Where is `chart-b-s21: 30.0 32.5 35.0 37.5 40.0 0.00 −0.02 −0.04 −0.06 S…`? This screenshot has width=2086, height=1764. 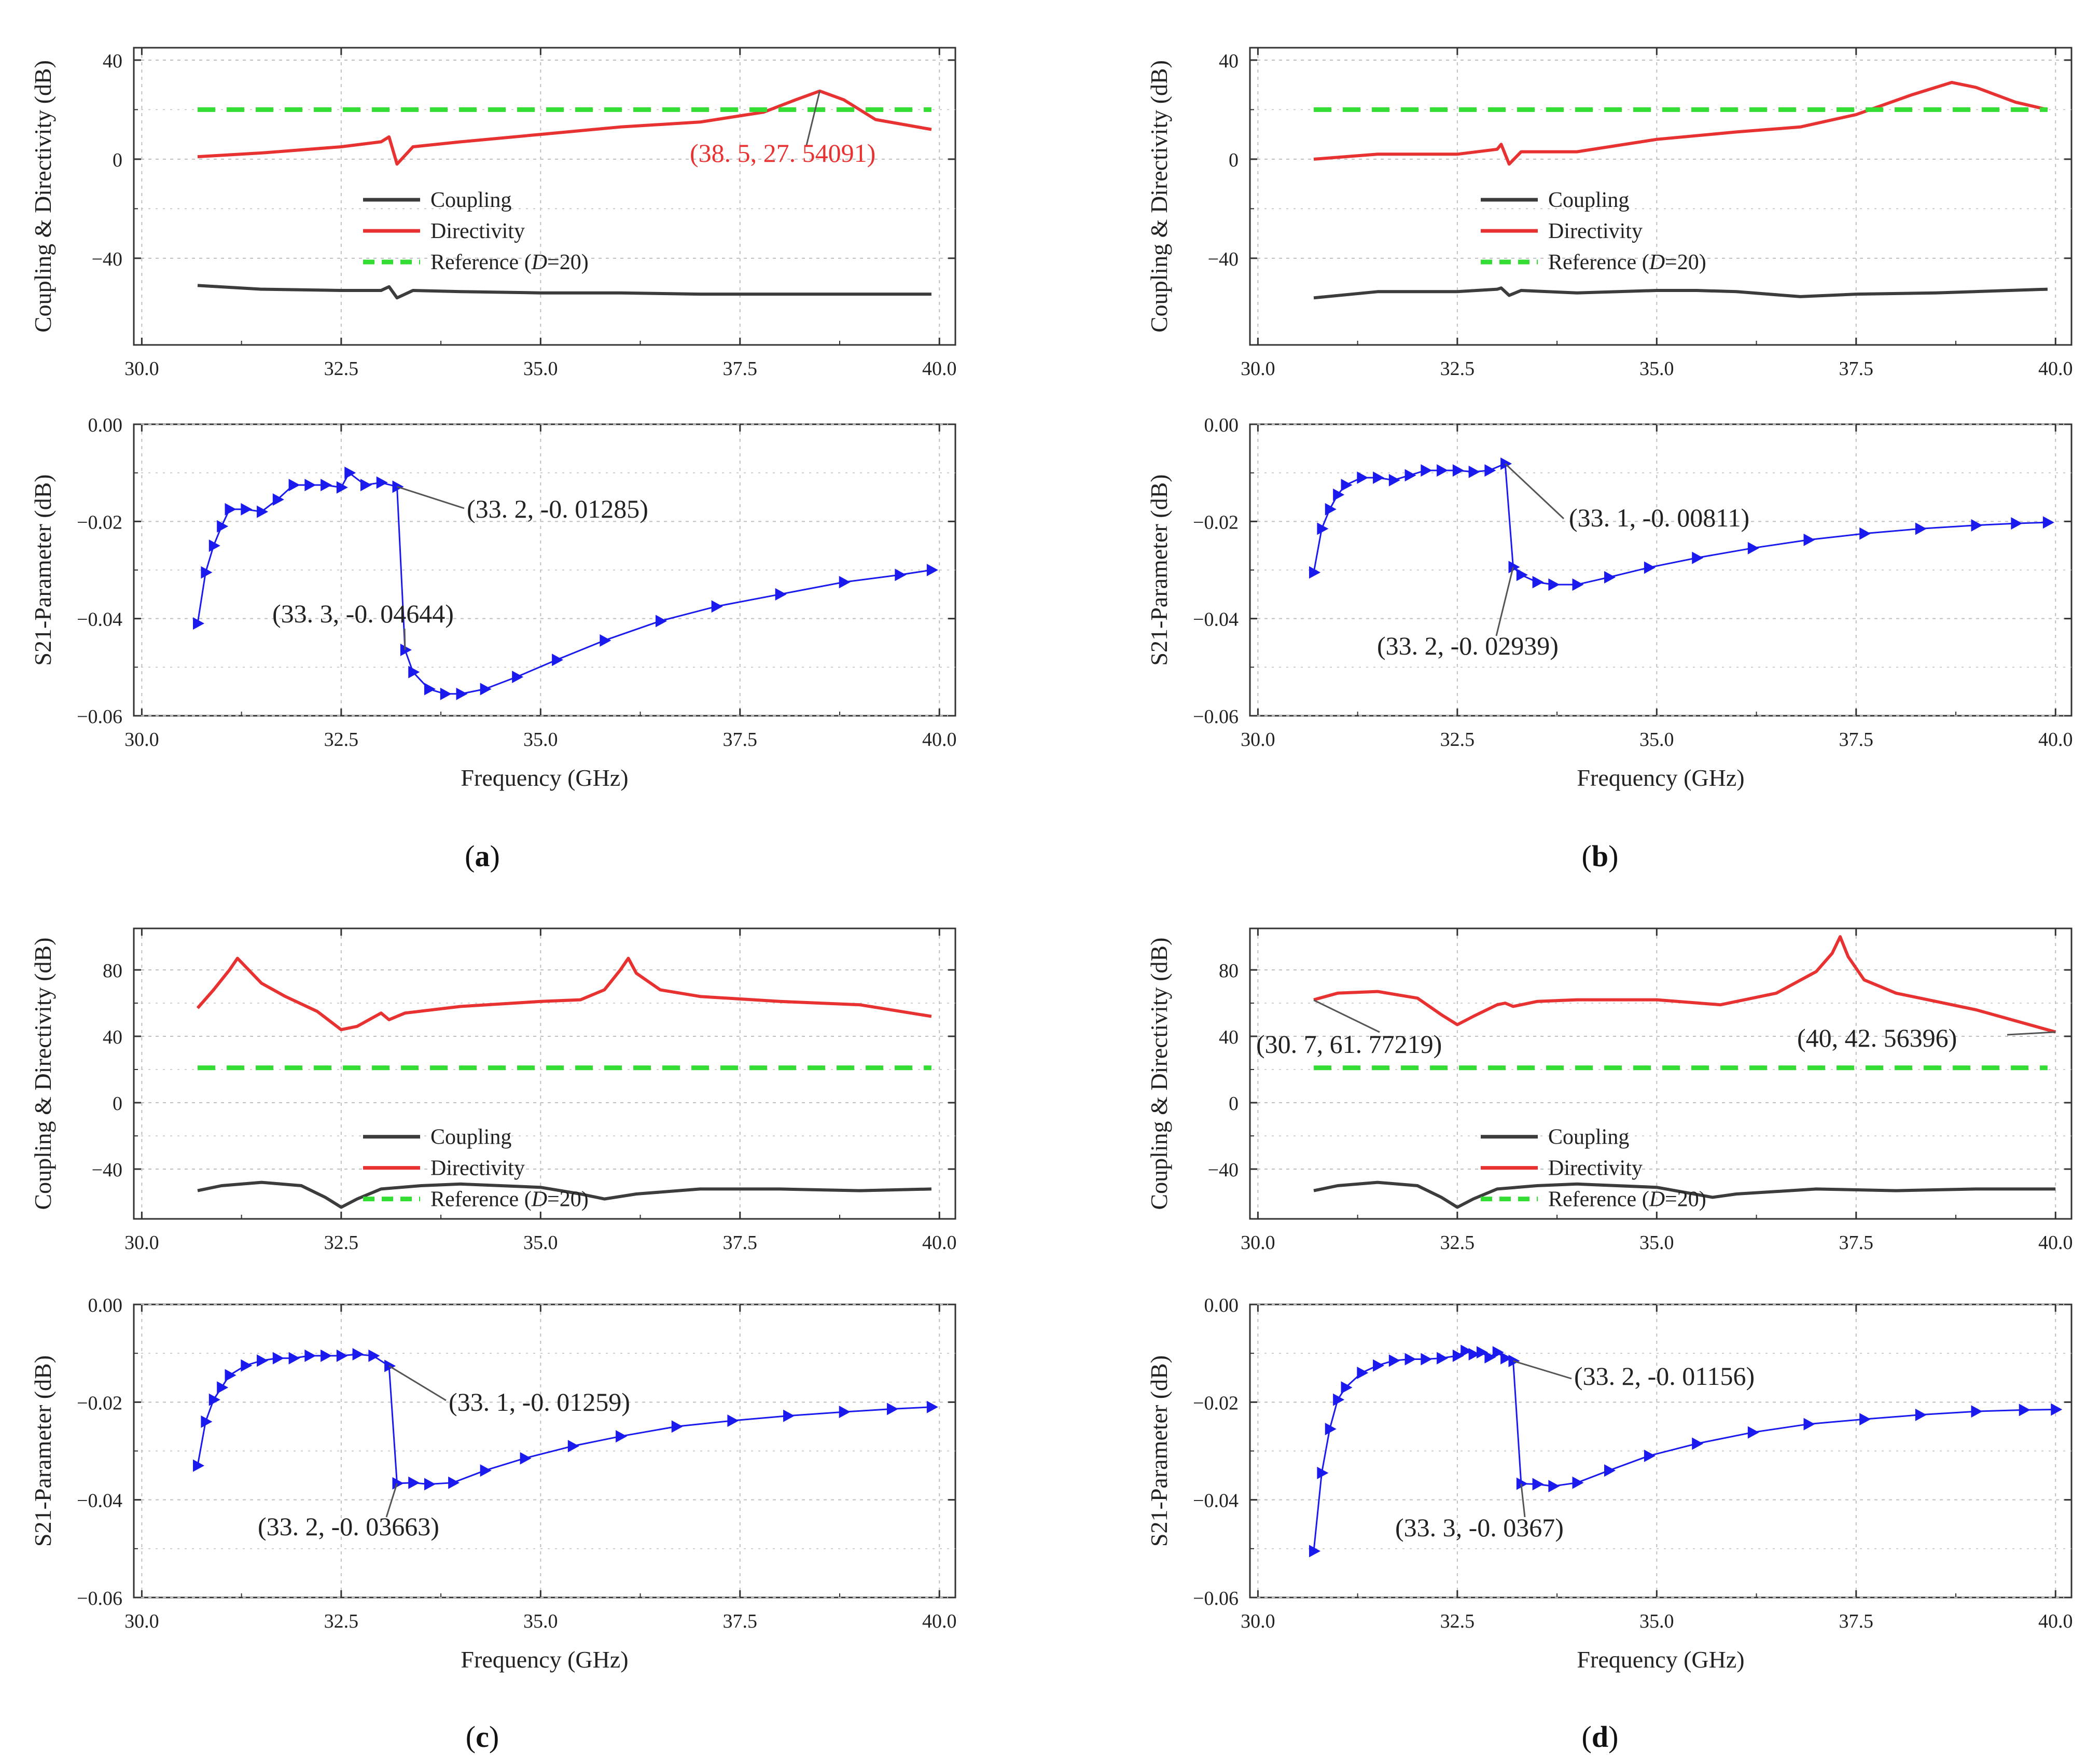
chart-b-s21: 30.0 32.5 35.0 37.5 40.0 0.00 −0.02 −0.04 −0.06 S… is located at coordinates (1609, 602).